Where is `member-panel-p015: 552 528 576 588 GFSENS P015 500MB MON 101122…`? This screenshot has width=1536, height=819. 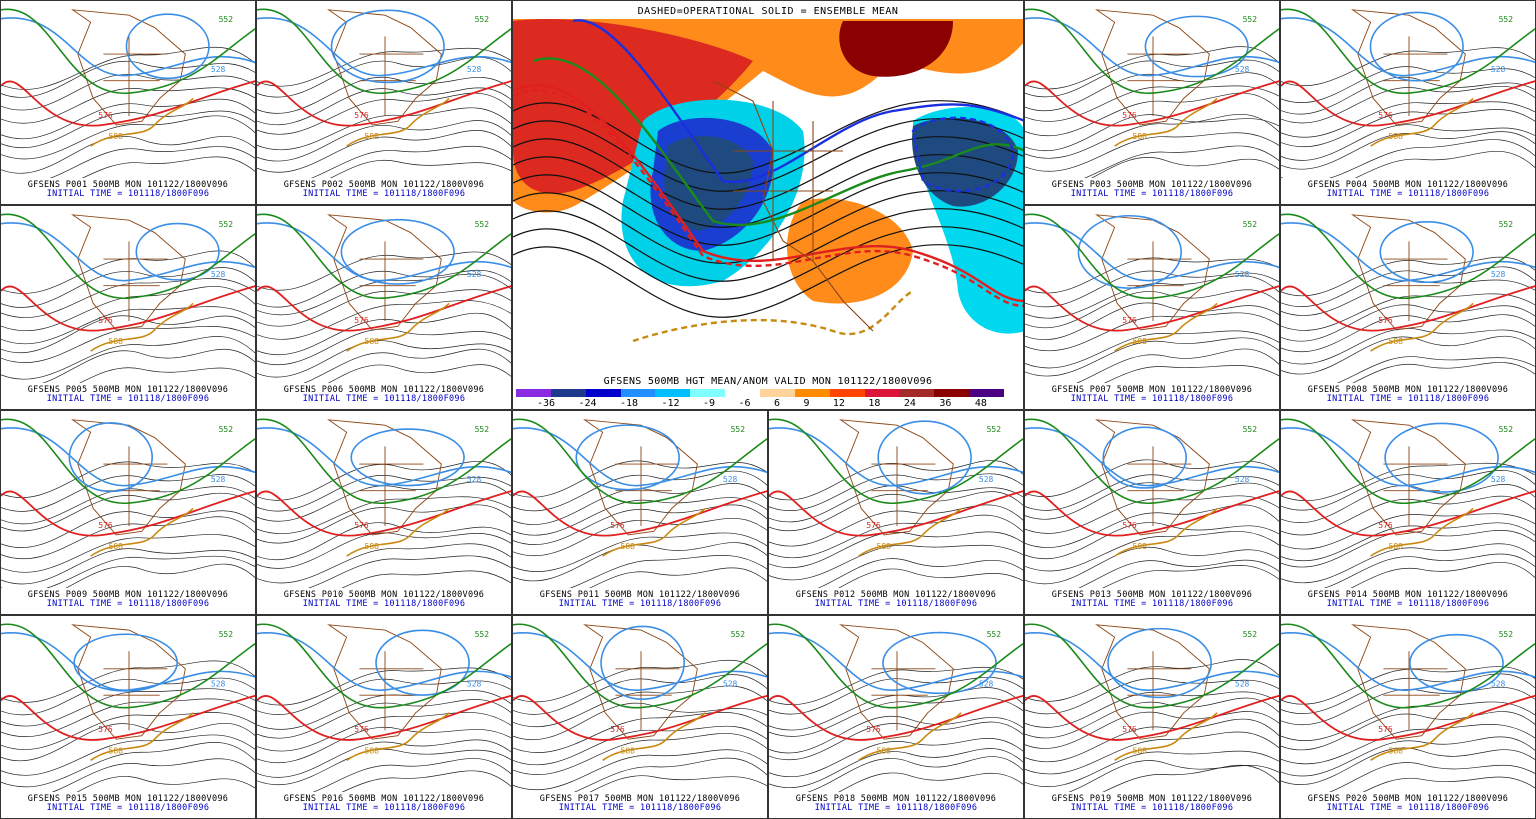
member-panel-p015: 552 528 576 588 GFSENS P015 500MB MON 101122… is located at coordinates (128, 717).